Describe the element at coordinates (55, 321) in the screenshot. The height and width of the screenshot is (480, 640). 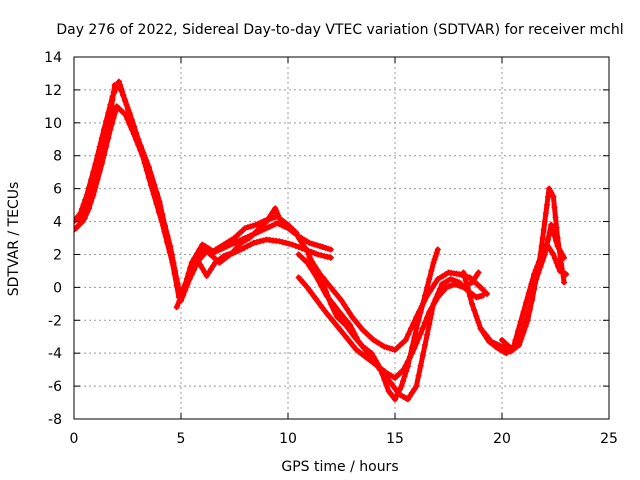
I see `y-tick-label: -2` at that location.